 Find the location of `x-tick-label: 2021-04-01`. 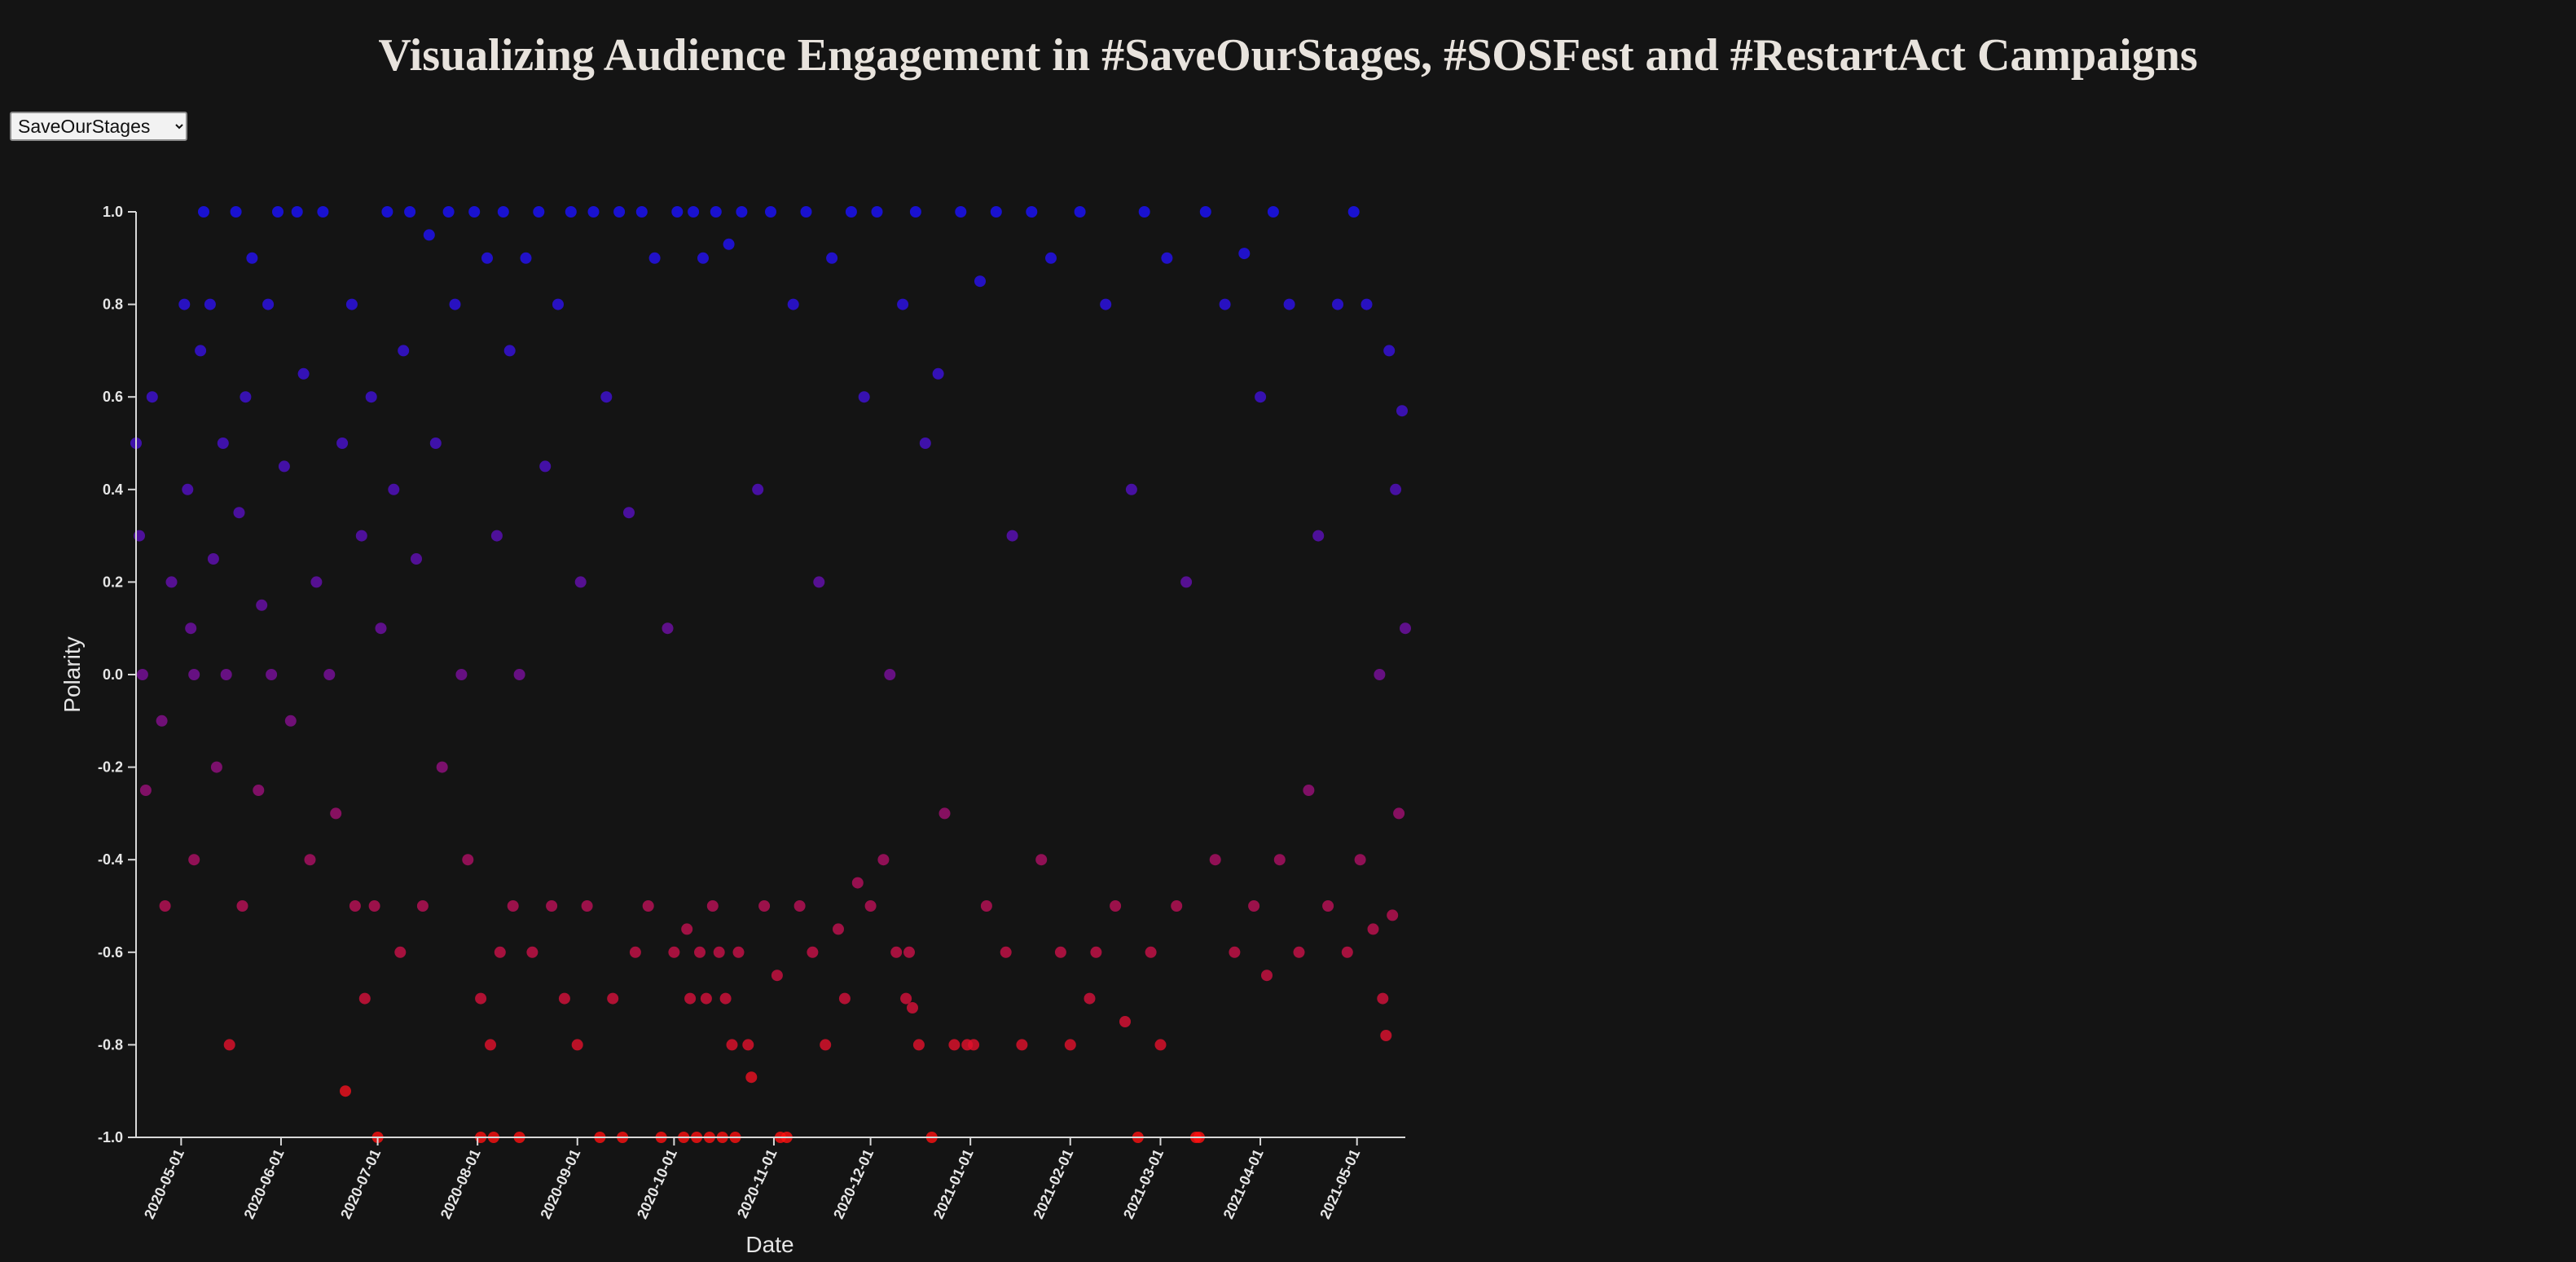

x-tick-label: 2021-04-01 is located at coordinates (1243, 1183).